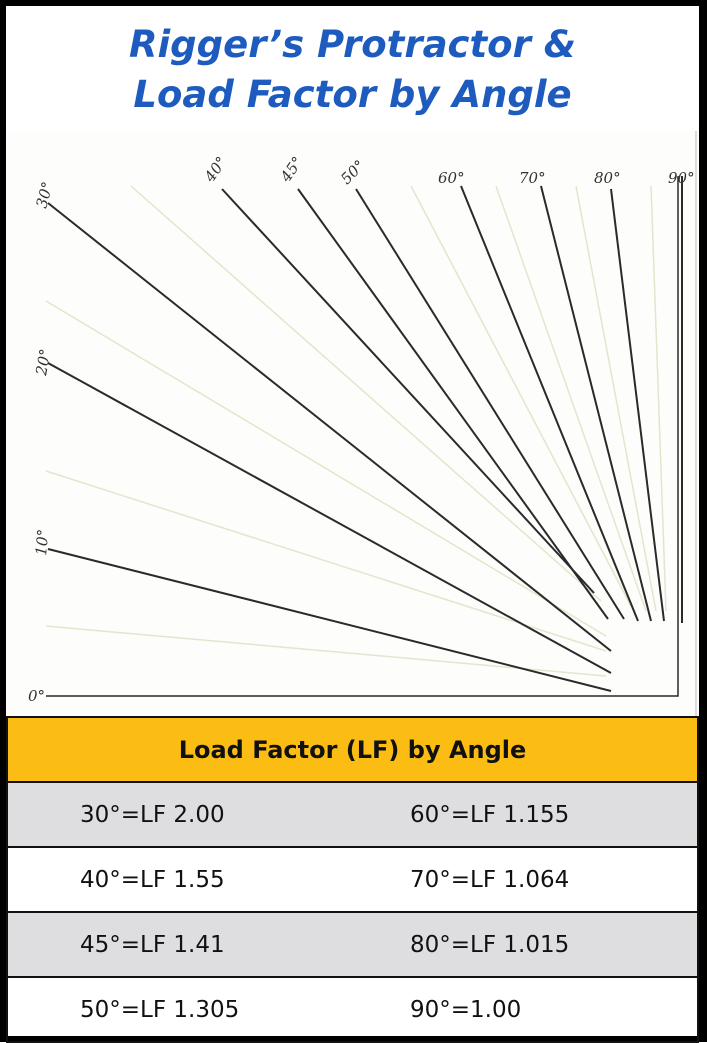  What do you see at coordinates (681, 178) in the screenshot?
I see `angle-label: 90°` at bounding box center [681, 178].